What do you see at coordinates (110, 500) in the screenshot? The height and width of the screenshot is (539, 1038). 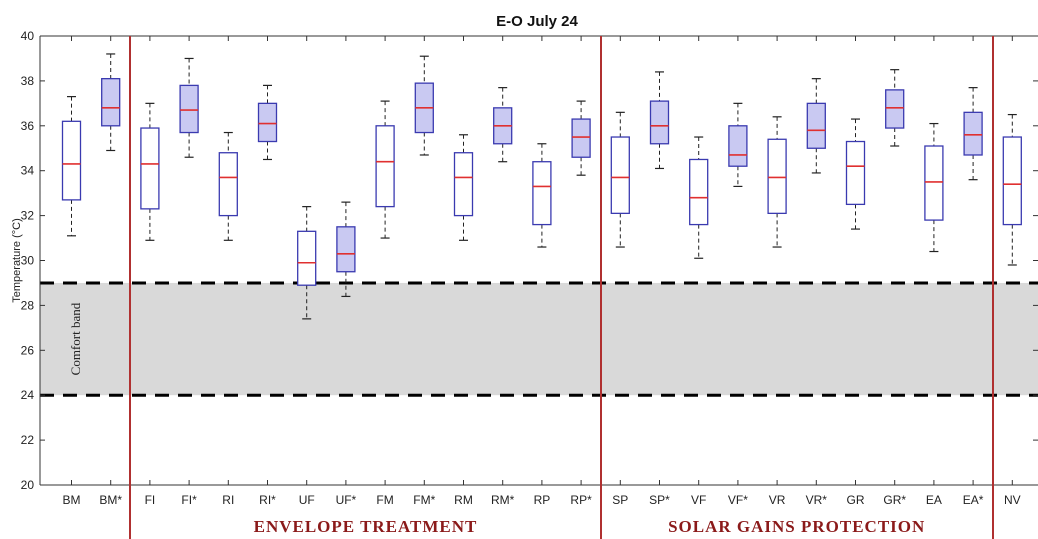 I see `x-tick-label: BM*` at bounding box center [110, 500].